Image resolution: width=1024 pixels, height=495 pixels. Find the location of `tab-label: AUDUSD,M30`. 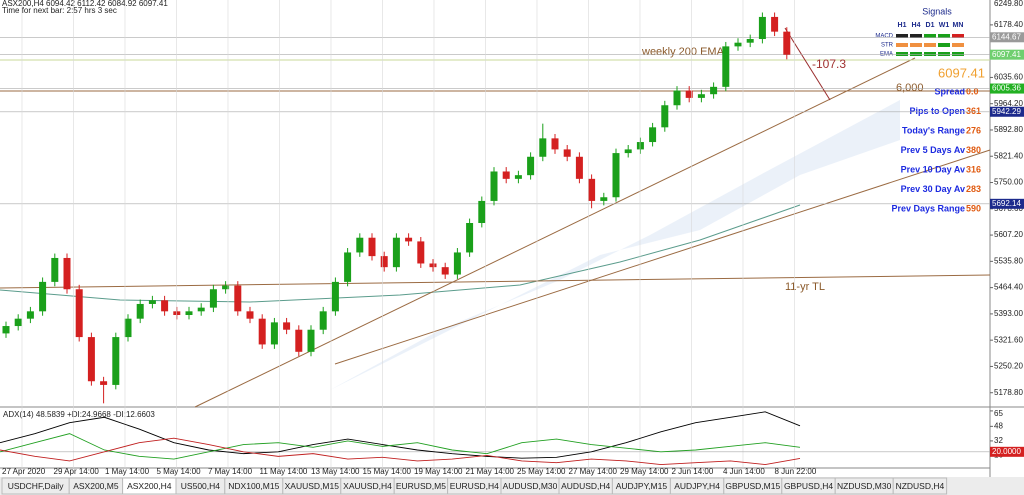

tab-label: AUDUSD,M30 is located at coordinates (530, 486).